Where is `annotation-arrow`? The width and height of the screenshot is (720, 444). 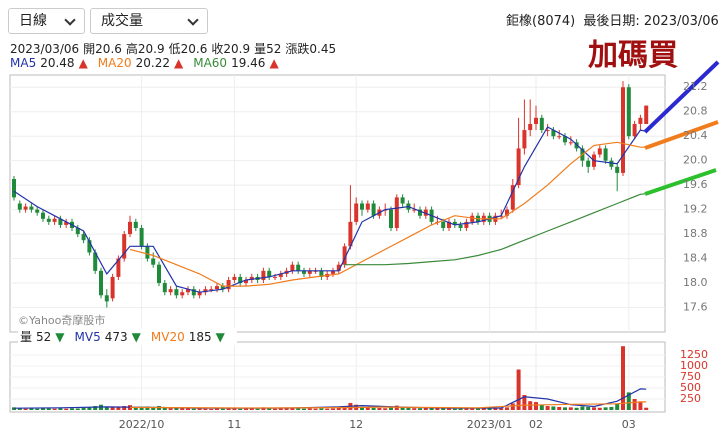
annotation-arrow is located at coordinates (681, 97).